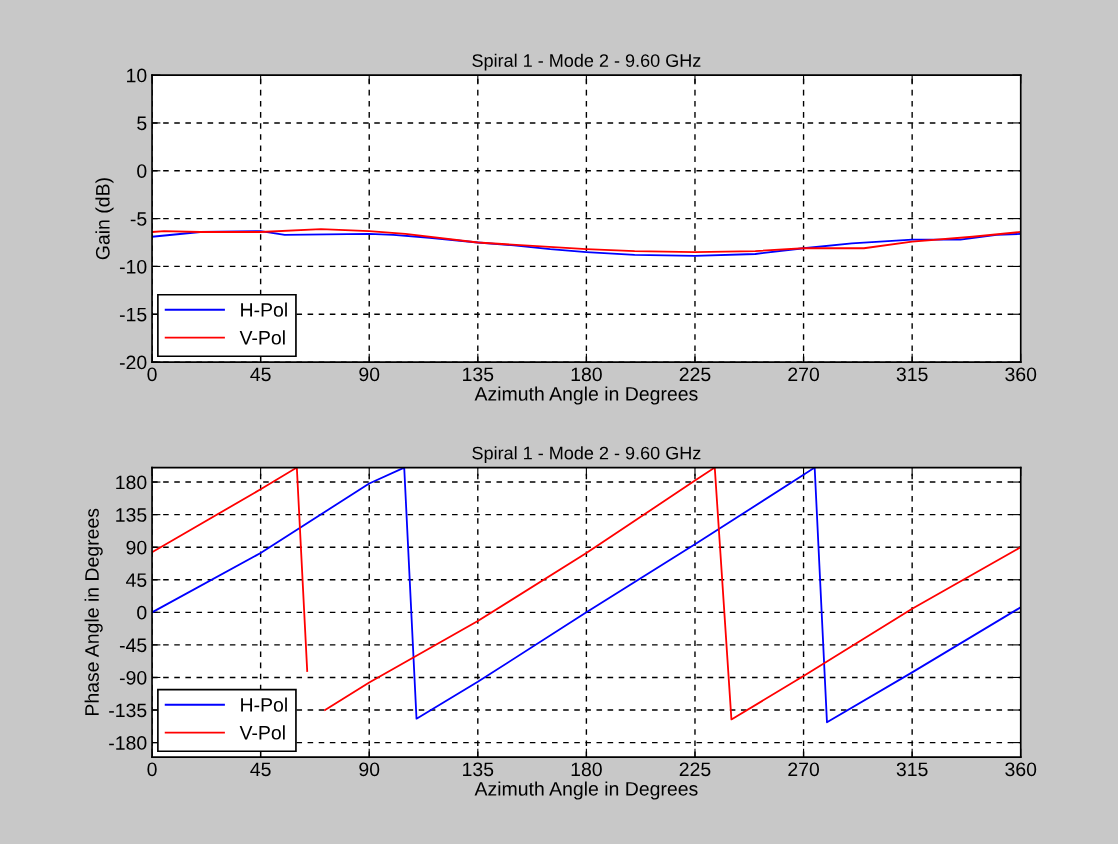 The height and width of the screenshot is (844, 1118). Describe the element at coordinates (136, 580) in the screenshot. I see `y-tick-label: 45` at that location.